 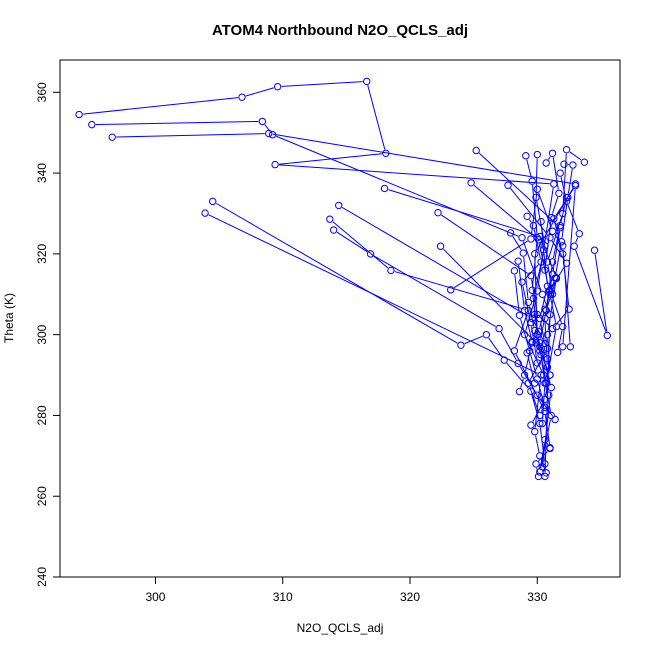 I want to click on x-axis: 300 310 320 330, so click(x=346, y=590).